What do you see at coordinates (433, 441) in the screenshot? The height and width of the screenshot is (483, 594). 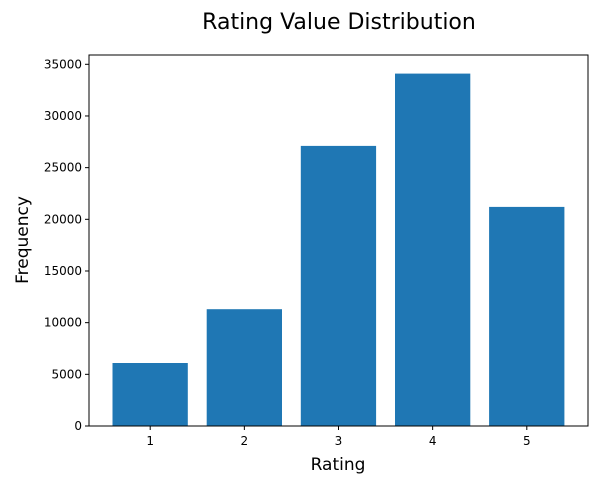 I see `x-tick-label: 4` at bounding box center [433, 441].